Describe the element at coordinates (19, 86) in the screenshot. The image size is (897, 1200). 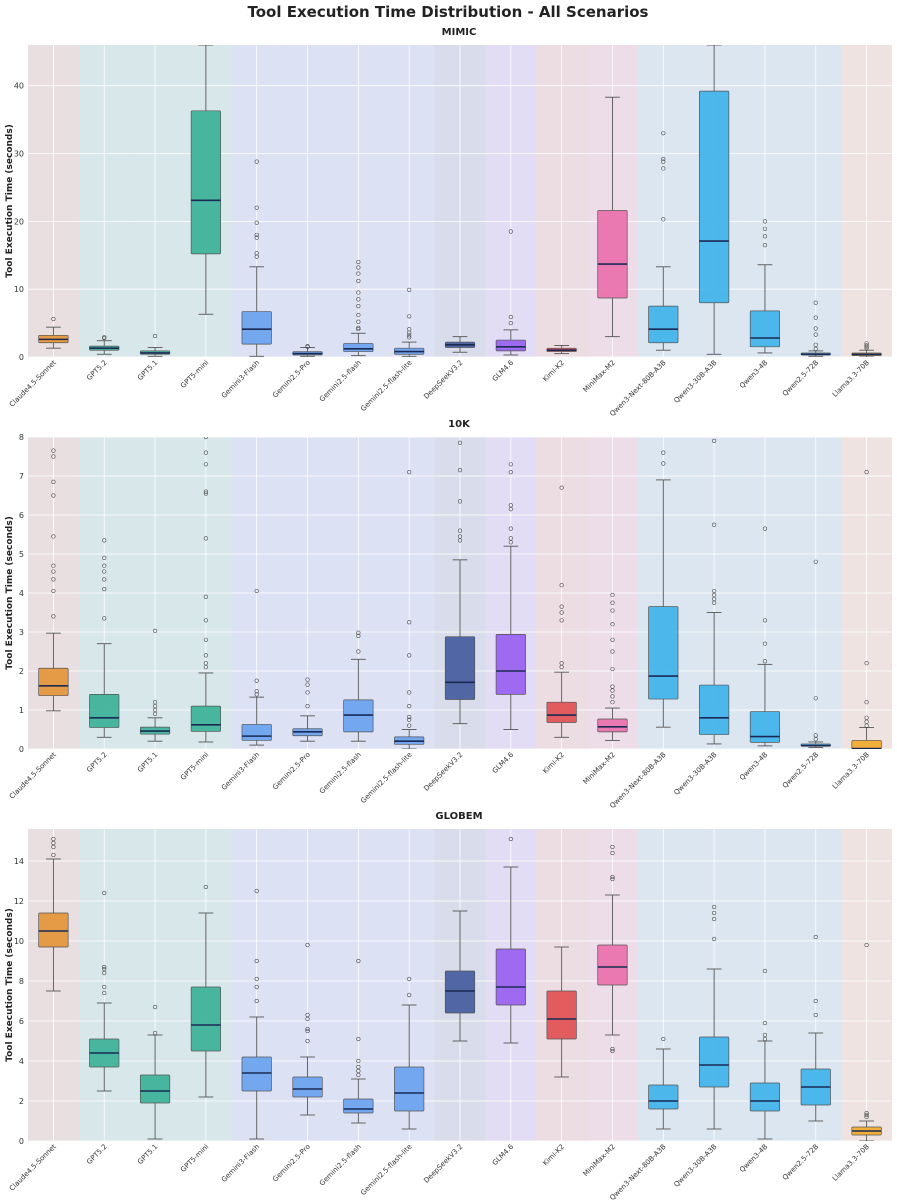
I see `y-tick-label: 40` at that location.